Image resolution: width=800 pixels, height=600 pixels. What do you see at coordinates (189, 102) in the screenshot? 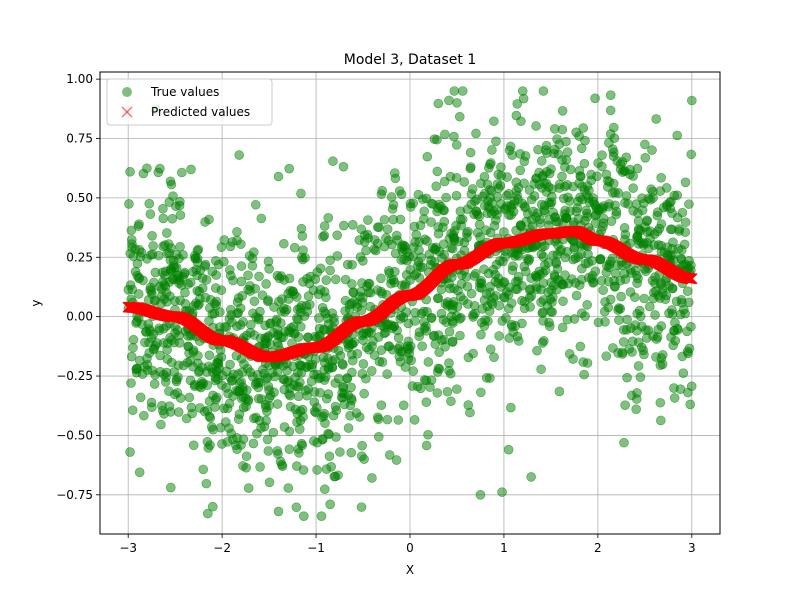
I see `legend: True values Predicted values` at bounding box center [189, 102].